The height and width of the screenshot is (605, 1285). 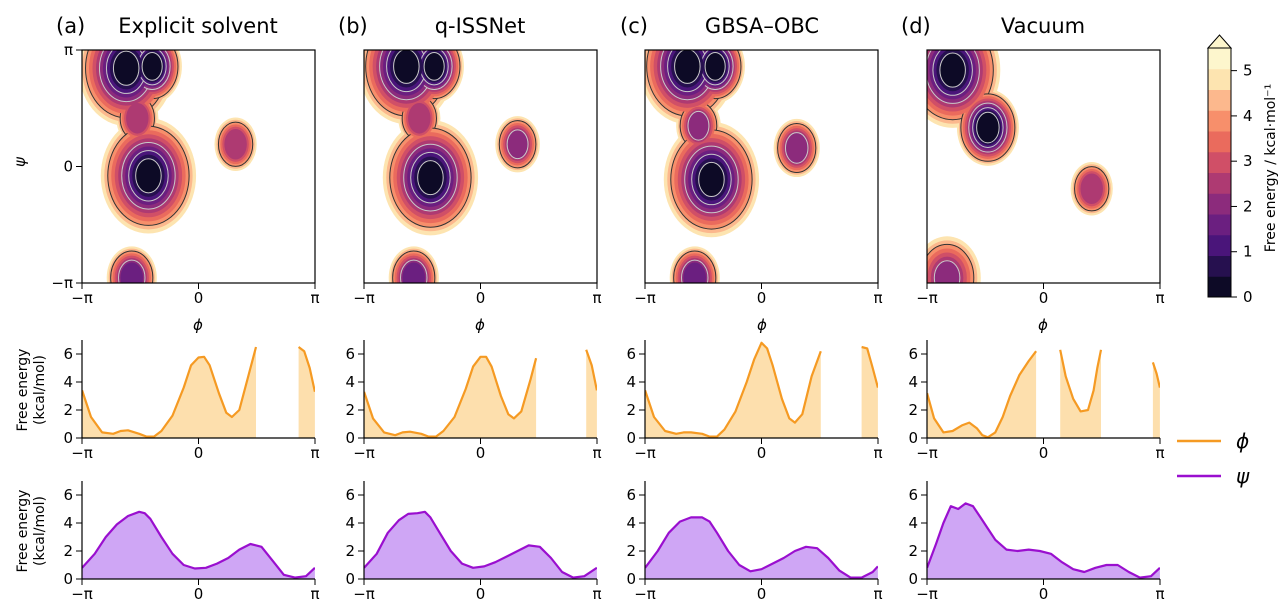 What do you see at coordinates (762, 325) in the screenshot?
I see `rama-xlabel-c: ϕ` at bounding box center [762, 325].